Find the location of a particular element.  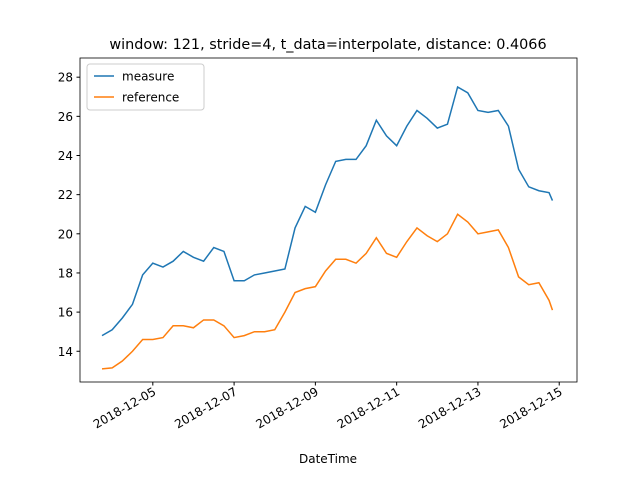

x-axis-label: DateTime is located at coordinates (328, 459).